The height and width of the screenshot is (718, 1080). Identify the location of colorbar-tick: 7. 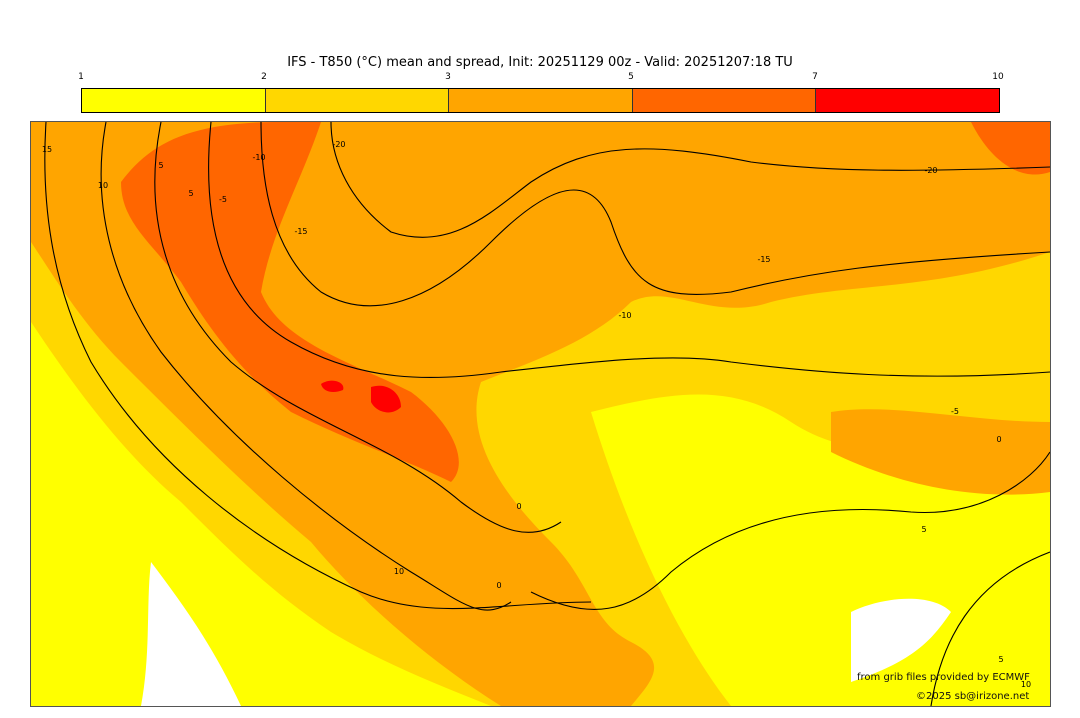
(815, 77).